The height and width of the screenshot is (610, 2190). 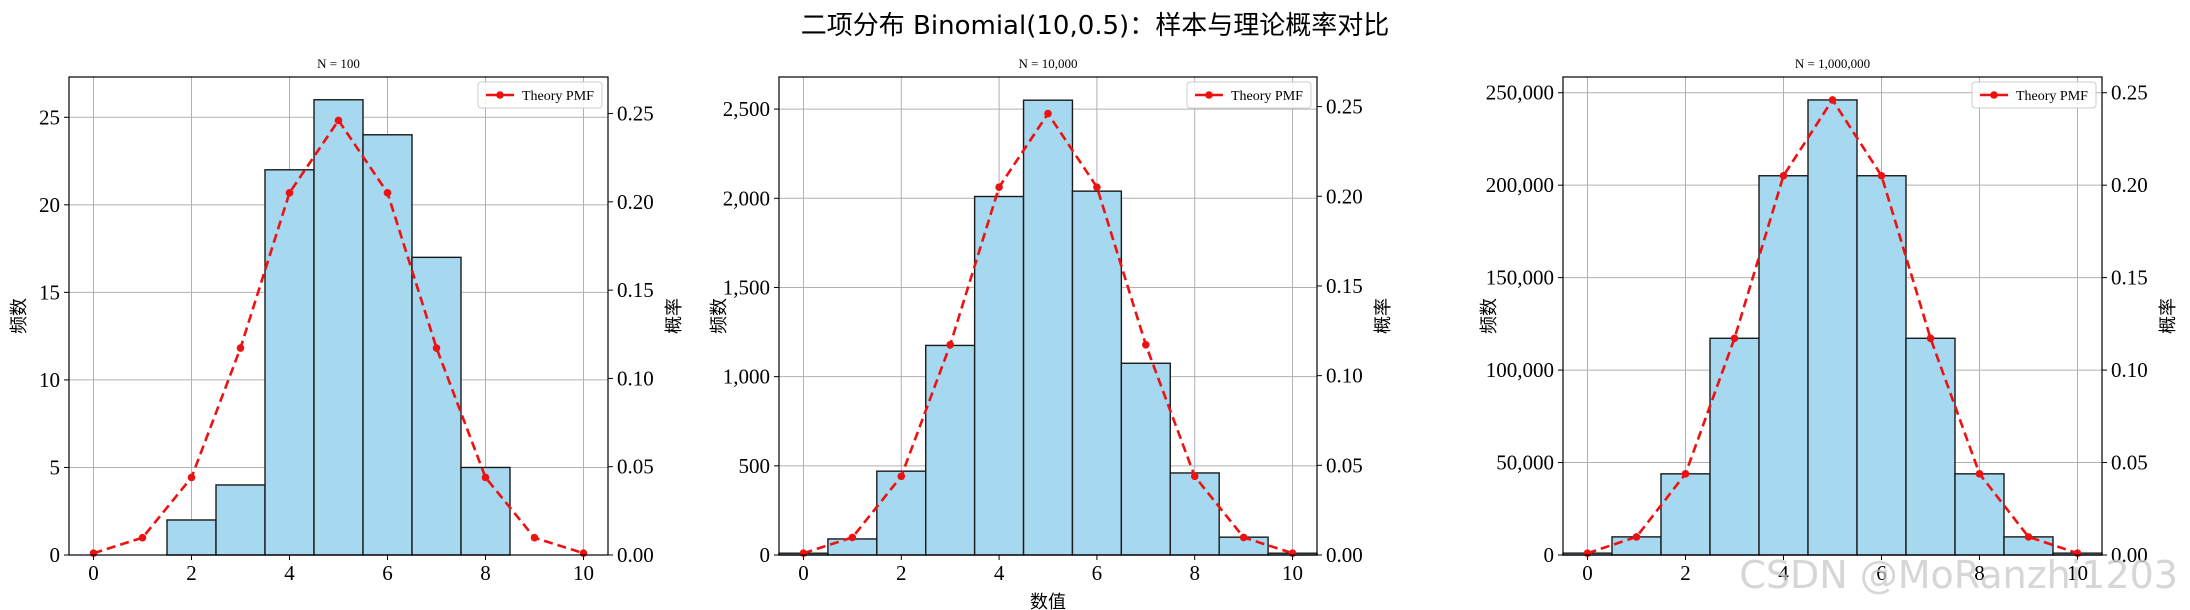 I want to click on y-tick-label: 150,000, so click(x=1520, y=278).